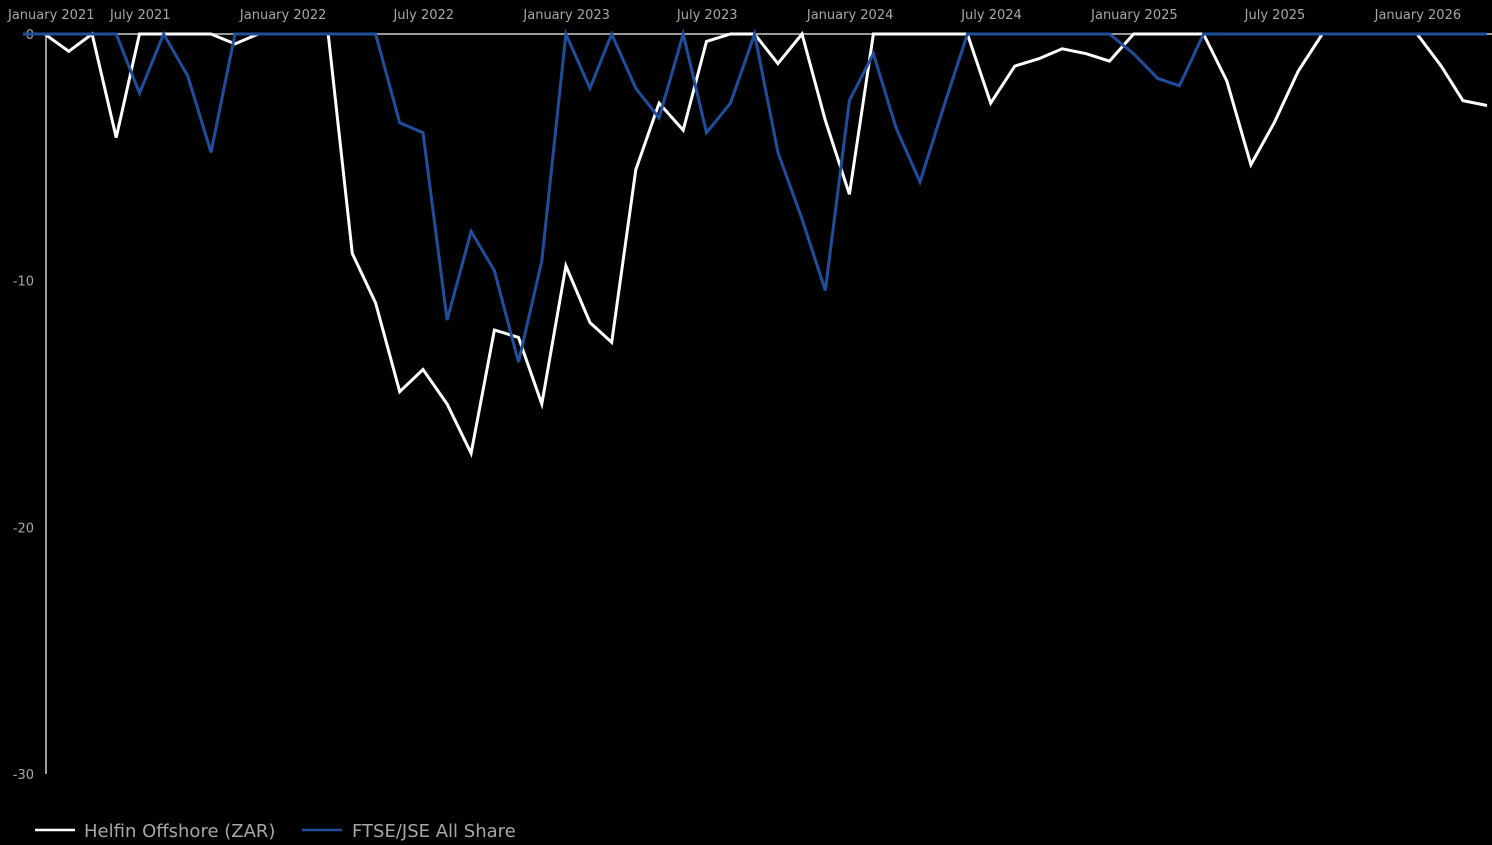  I want to click on x-tick-label: January 2025, so click(1134, 15).